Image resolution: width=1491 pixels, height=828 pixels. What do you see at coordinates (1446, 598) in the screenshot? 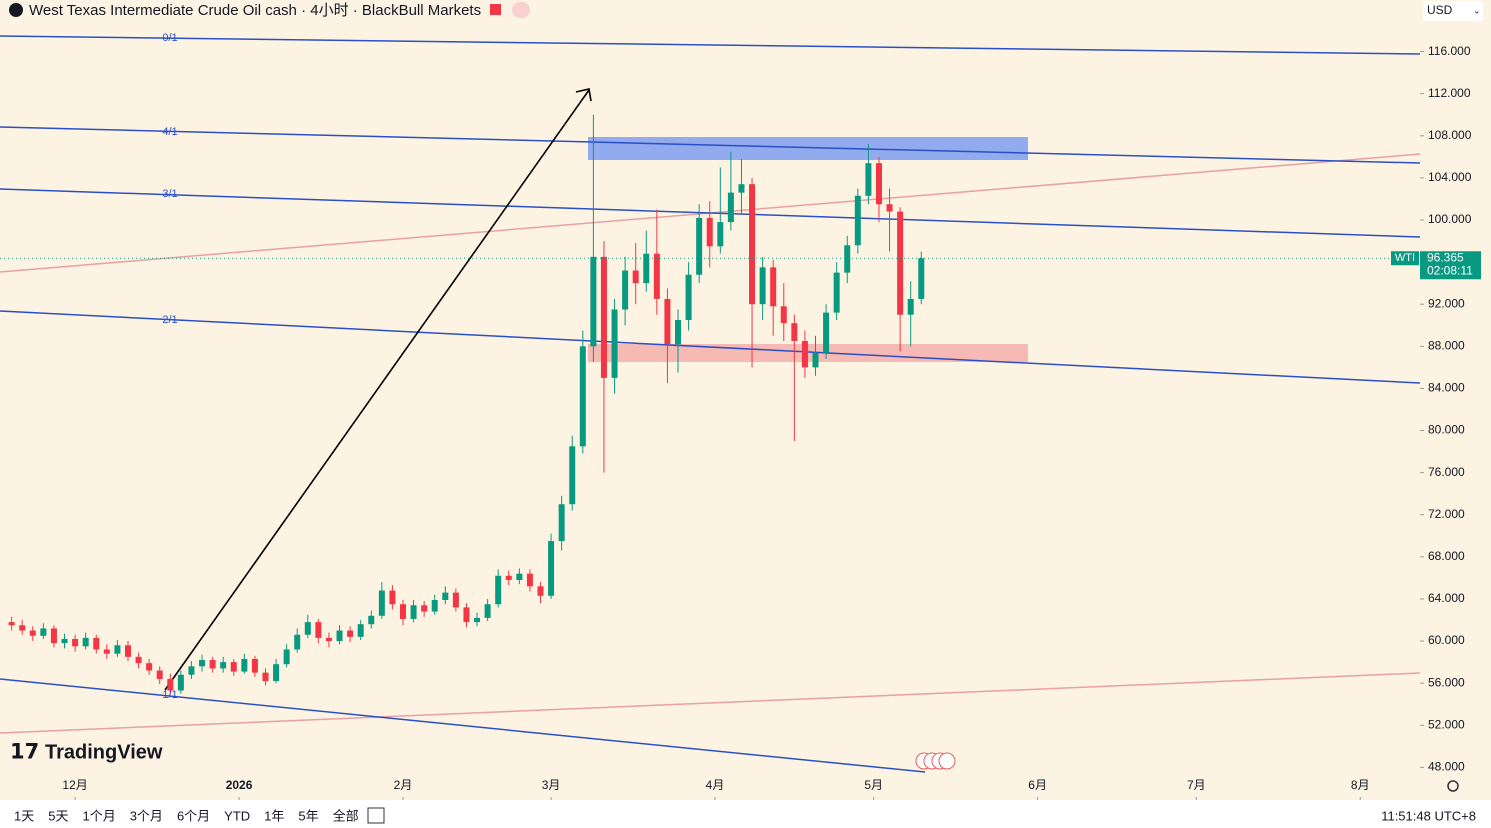
I see `y-tick-label: 64.000` at bounding box center [1446, 598].